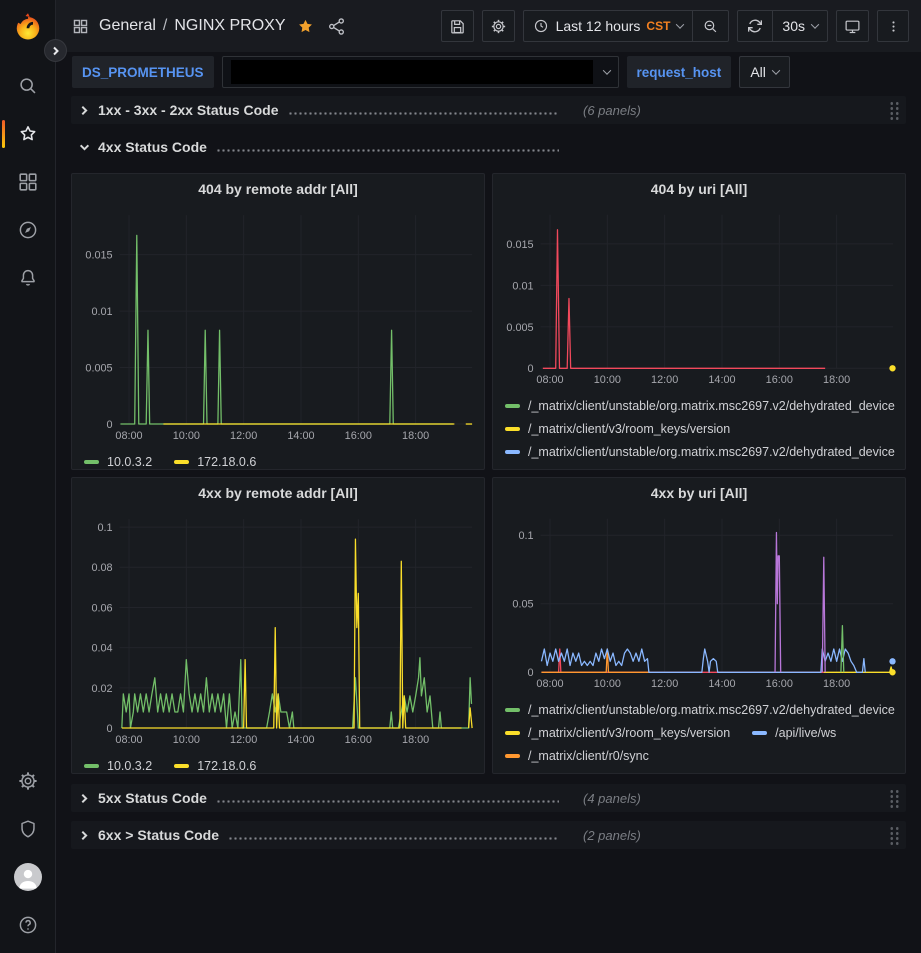 Image resolution: width=921 pixels, height=953 pixels. What do you see at coordinates (755, 26) in the screenshot?
I see `refresh-button` at bounding box center [755, 26].